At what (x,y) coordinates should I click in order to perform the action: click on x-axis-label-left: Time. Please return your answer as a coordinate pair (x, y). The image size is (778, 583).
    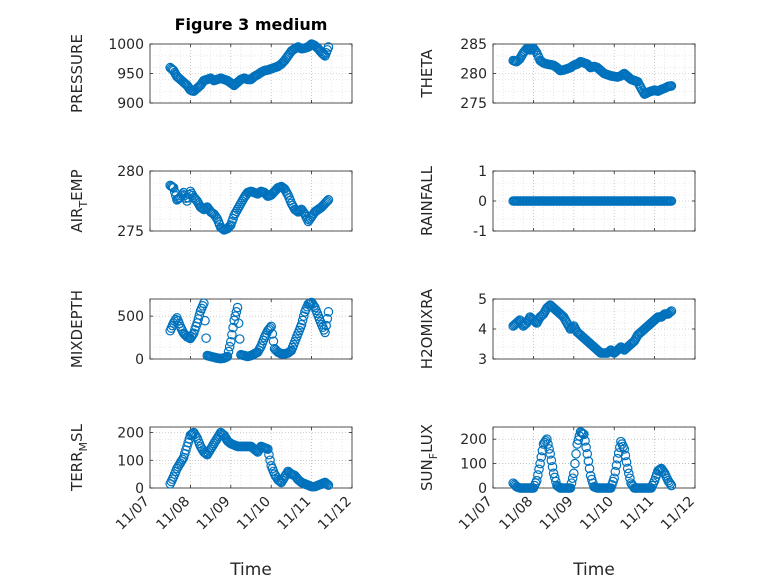
    Looking at the image, I should click on (250, 570).